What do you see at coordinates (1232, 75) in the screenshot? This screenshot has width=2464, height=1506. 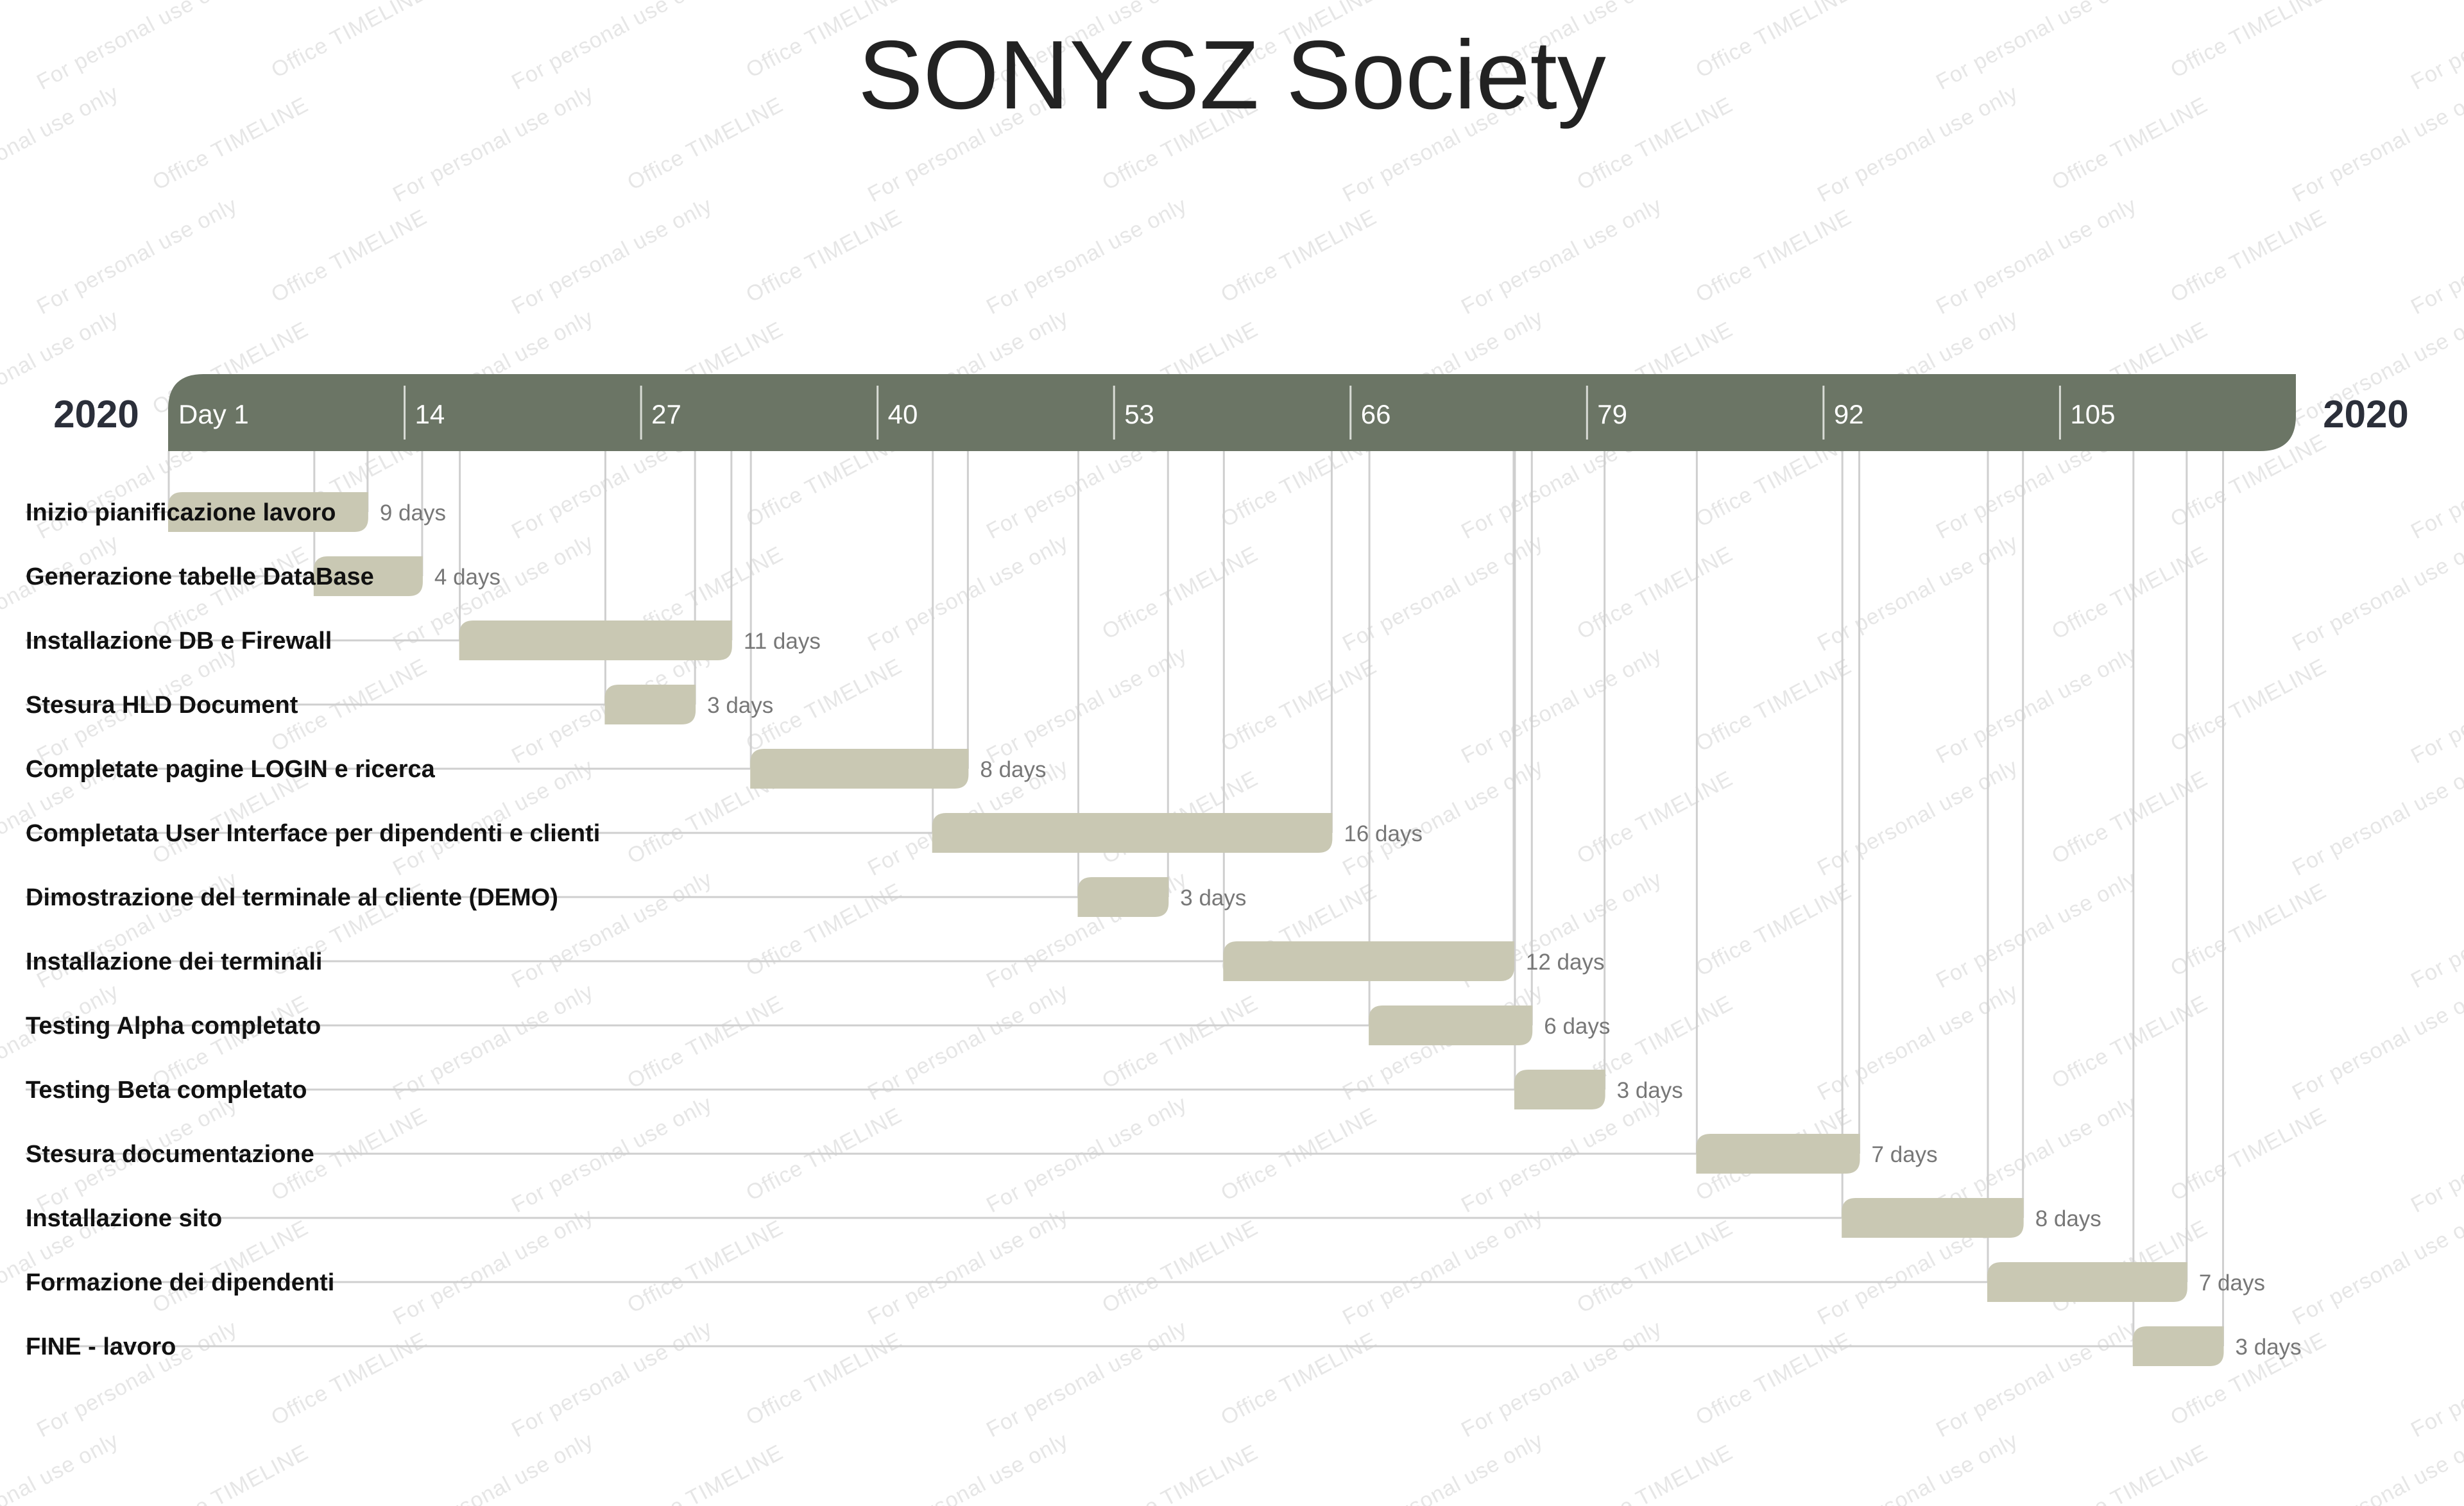 I see `chart-title: SONYSZ Society` at bounding box center [1232, 75].